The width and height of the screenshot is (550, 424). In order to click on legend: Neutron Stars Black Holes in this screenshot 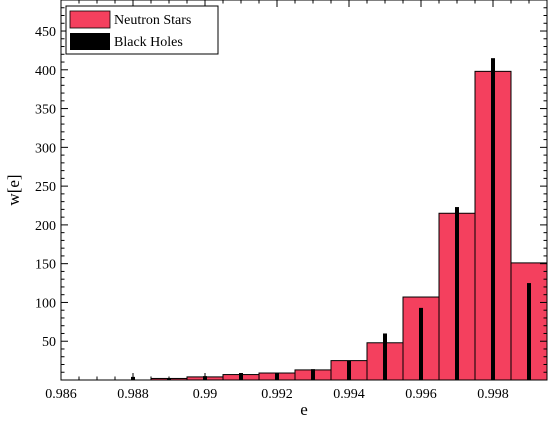, I will do `click(142, 30)`.